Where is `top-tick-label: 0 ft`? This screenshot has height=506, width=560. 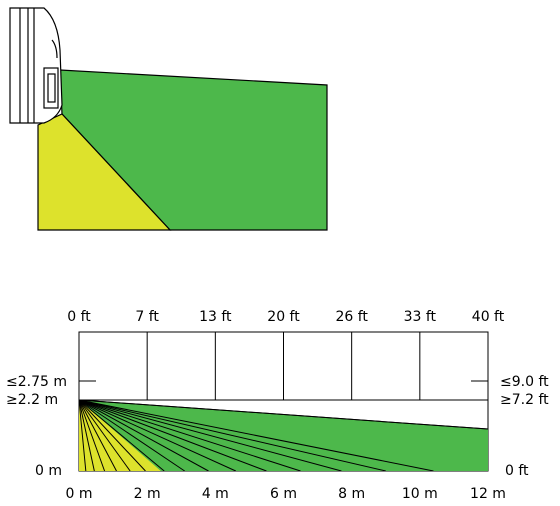
top-tick-label: 0 ft is located at coordinates (79, 317).